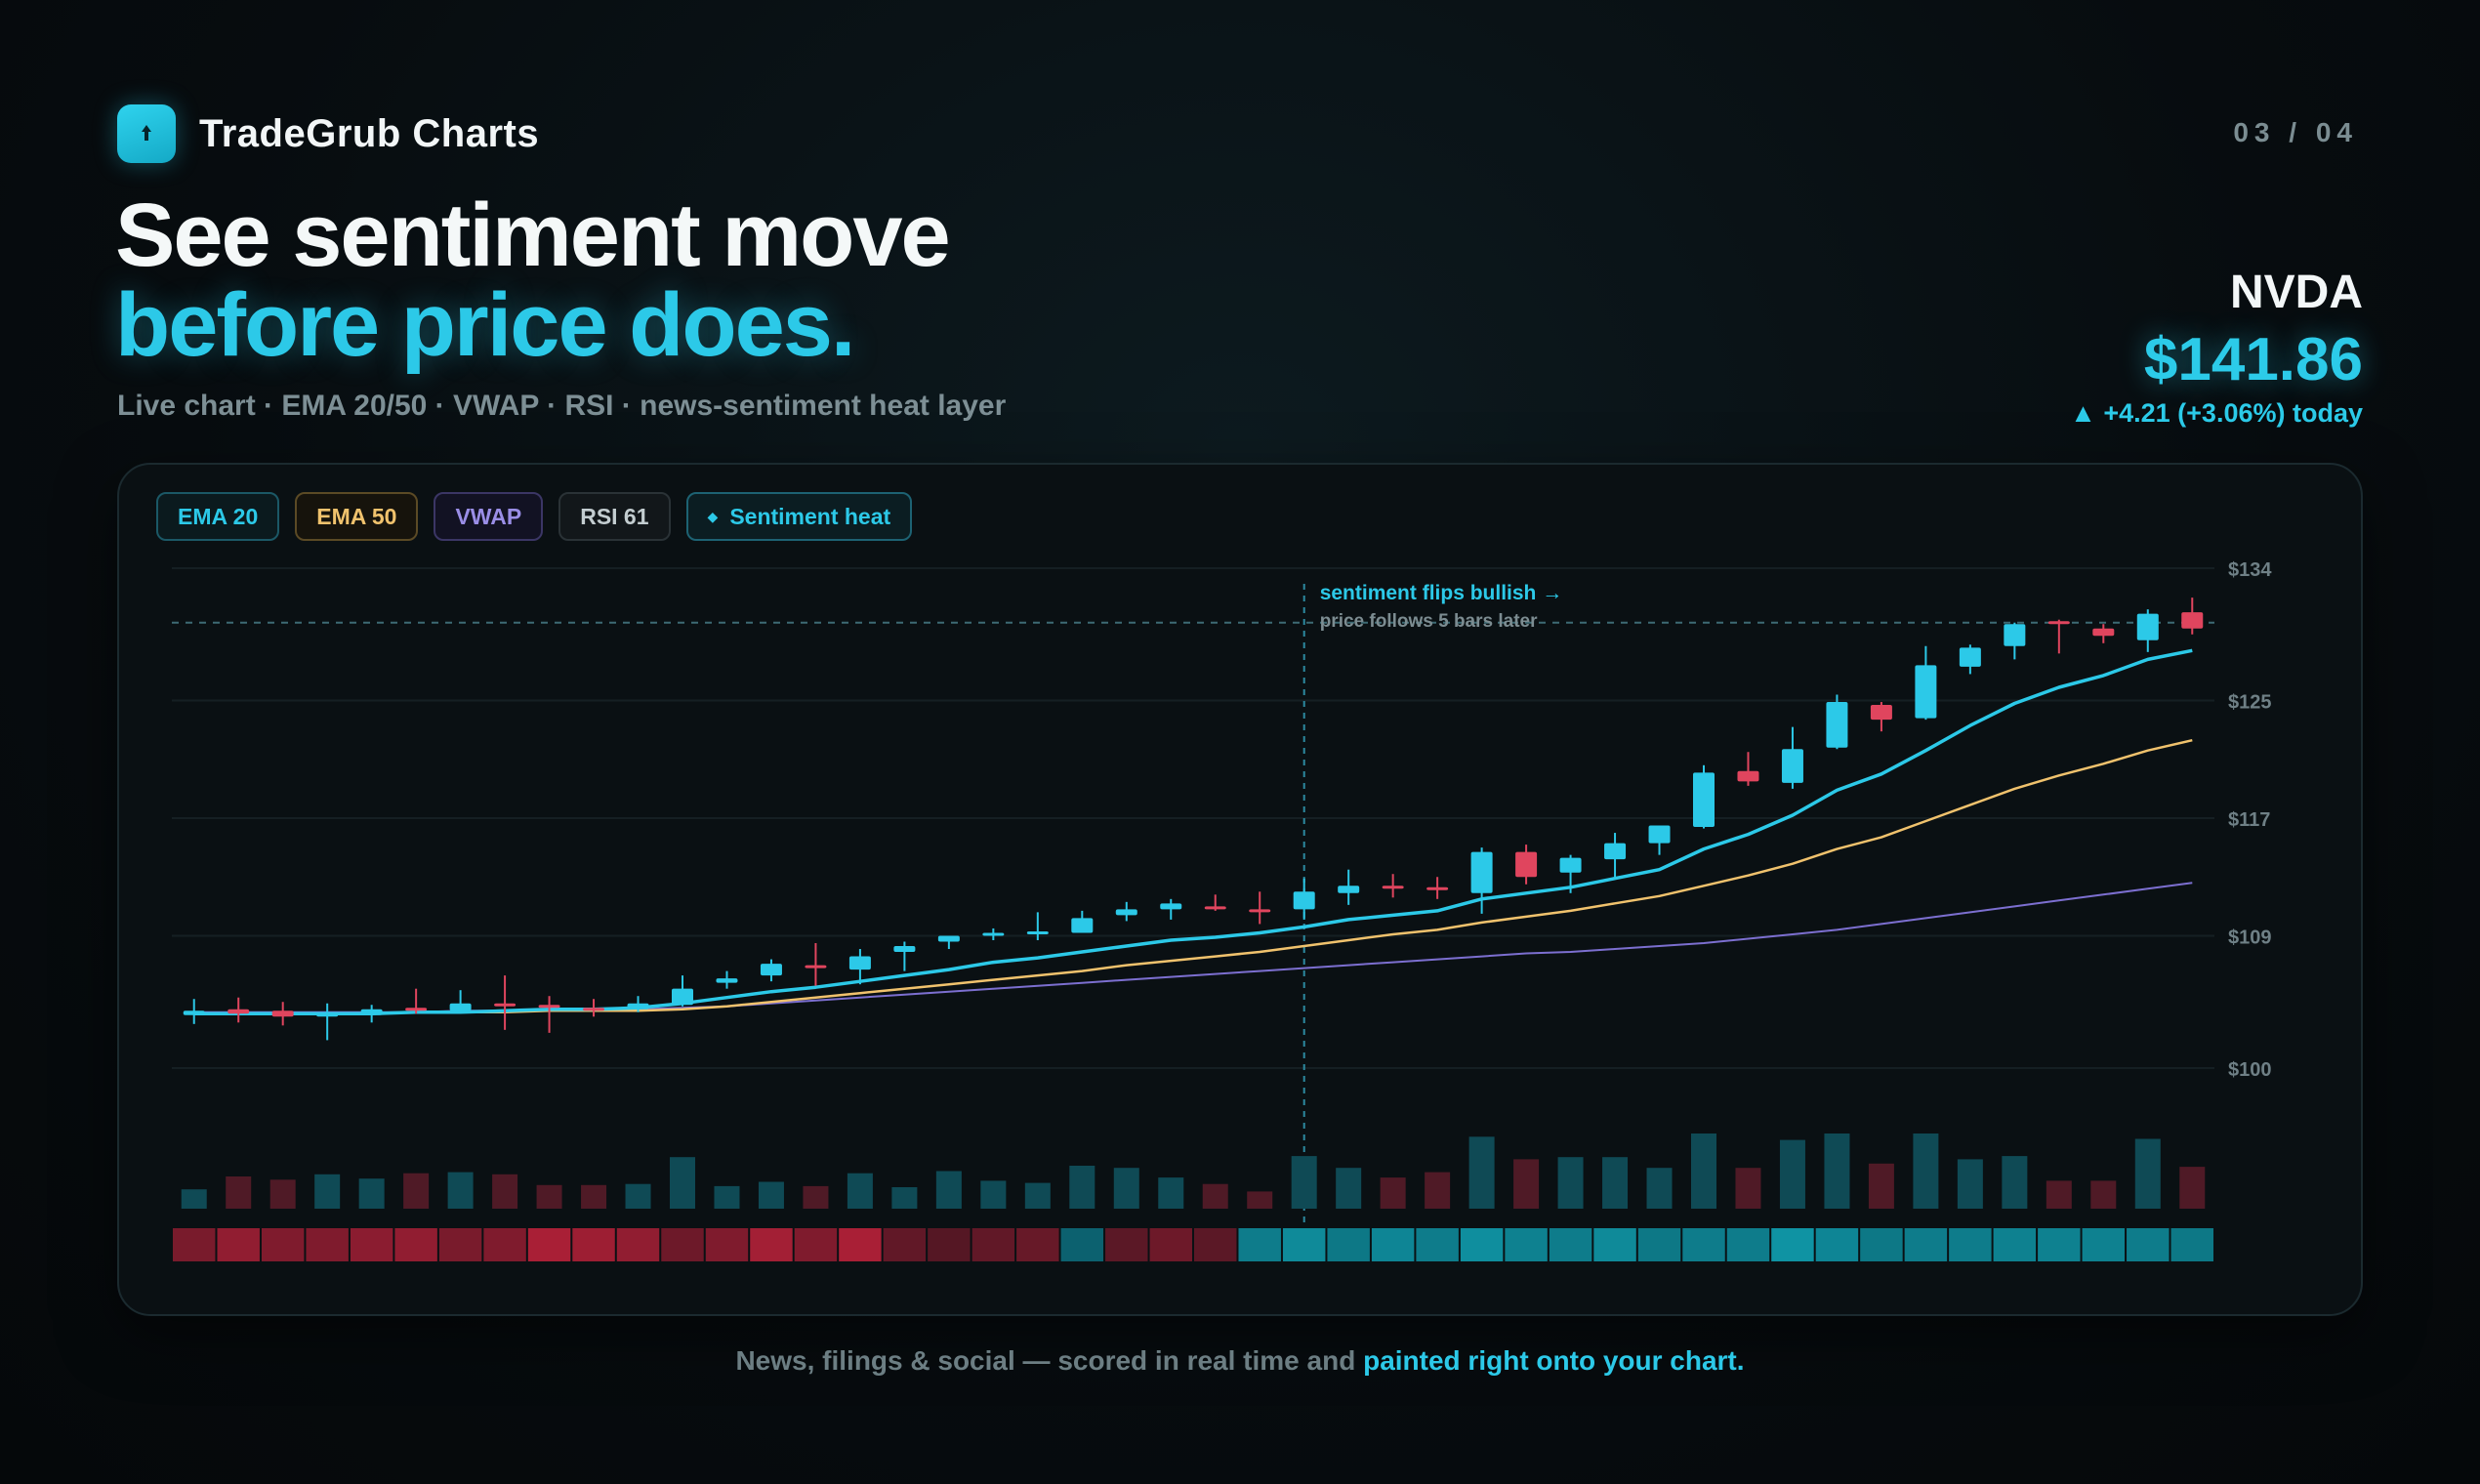 Image resolution: width=2480 pixels, height=1484 pixels. Describe the element at coordinates (369, 133) in the screenshot. I see `brand-name: TradeGrub Charts` at that location.